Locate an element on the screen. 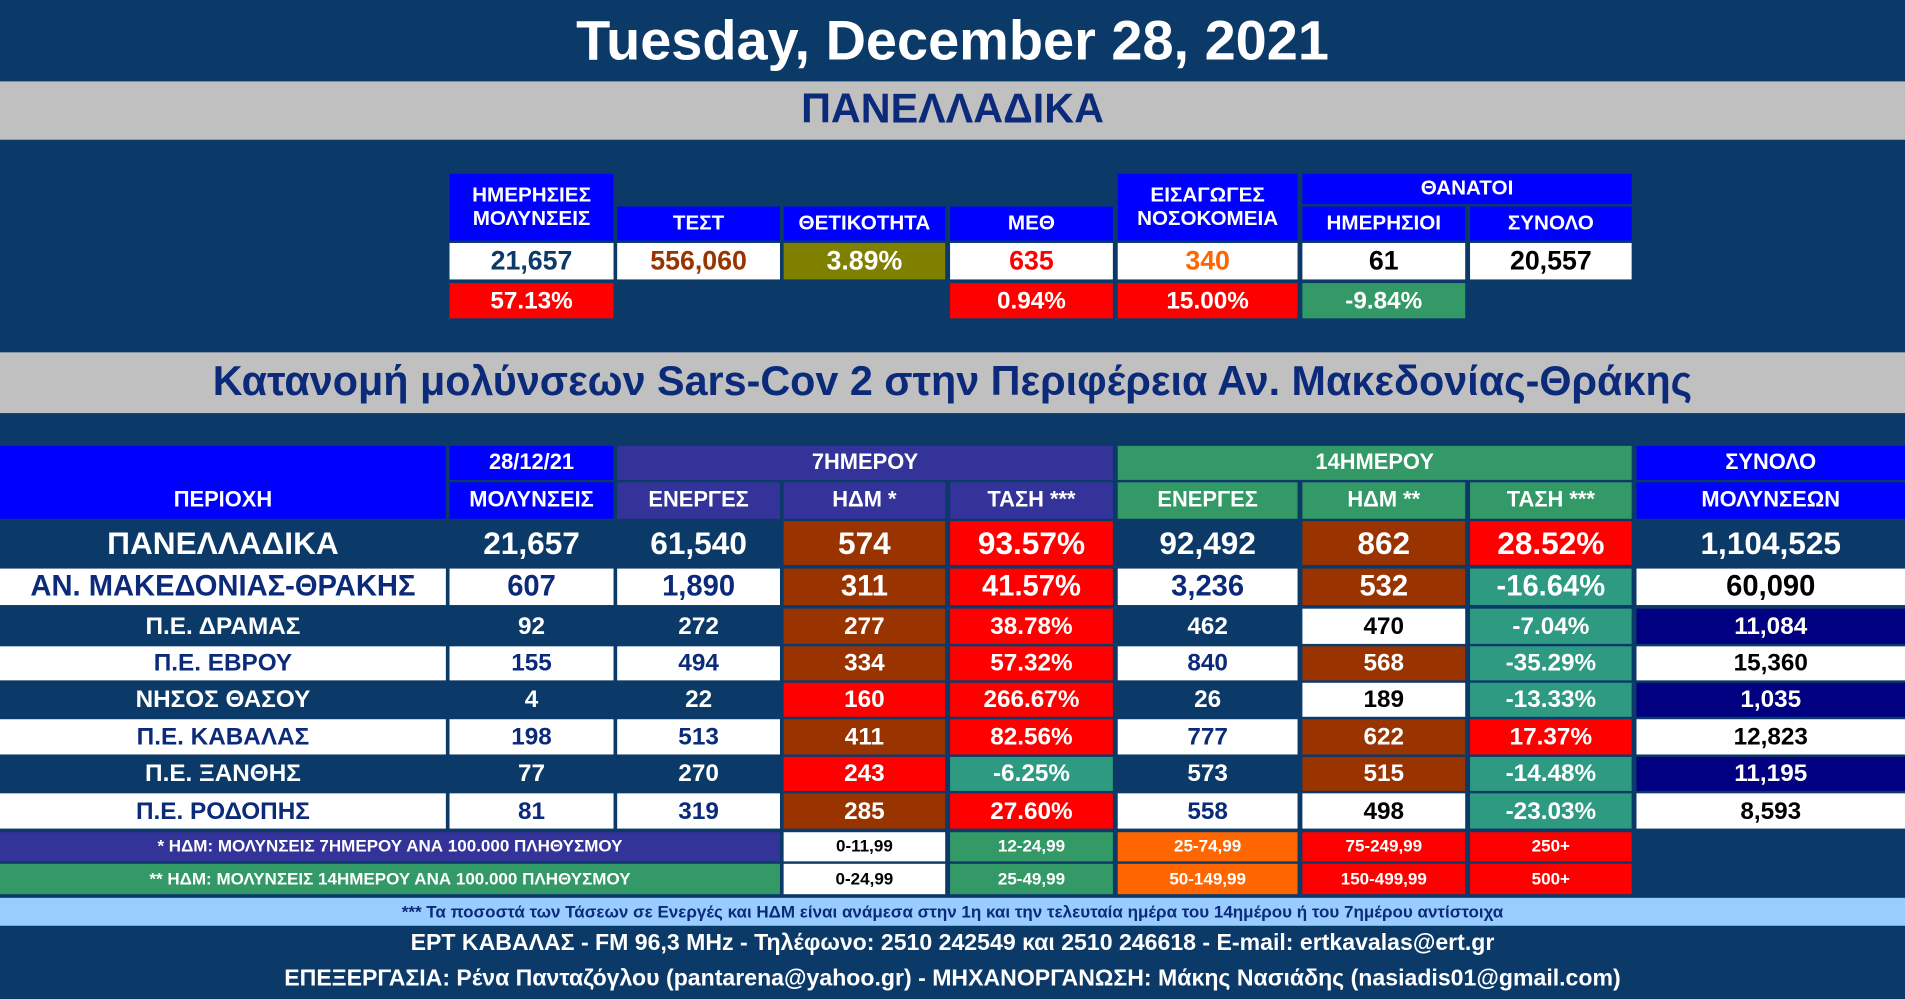 This screenshot has height=999, width=1905. legend-range-text: 150-499,99 is located at coordinates (1383, 878).